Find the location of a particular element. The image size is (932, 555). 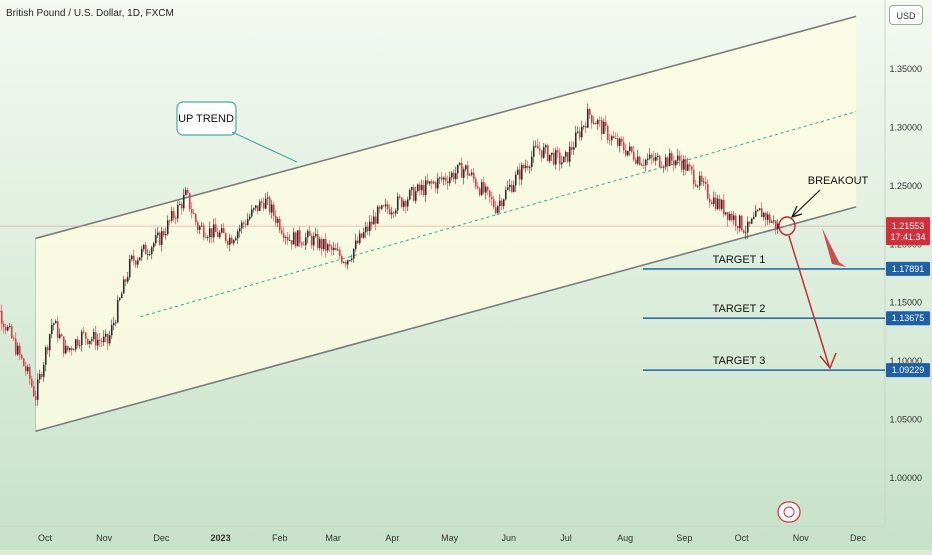

x-tick-label: Jun is located at coordinates (508, 538).